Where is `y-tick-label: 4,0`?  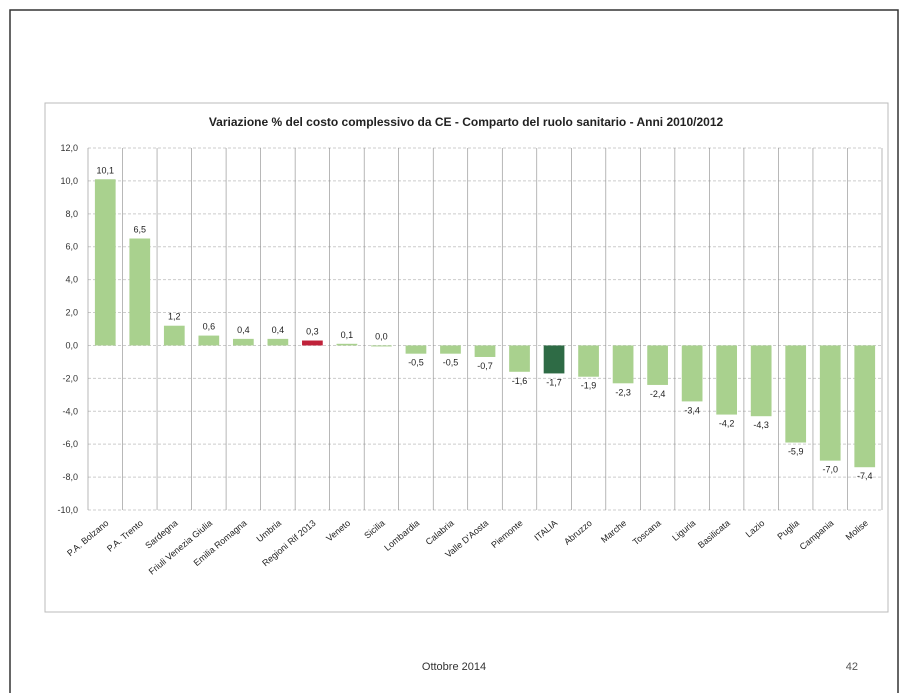 y-tick-label: 4,0 is located at coordinates (71, 280).